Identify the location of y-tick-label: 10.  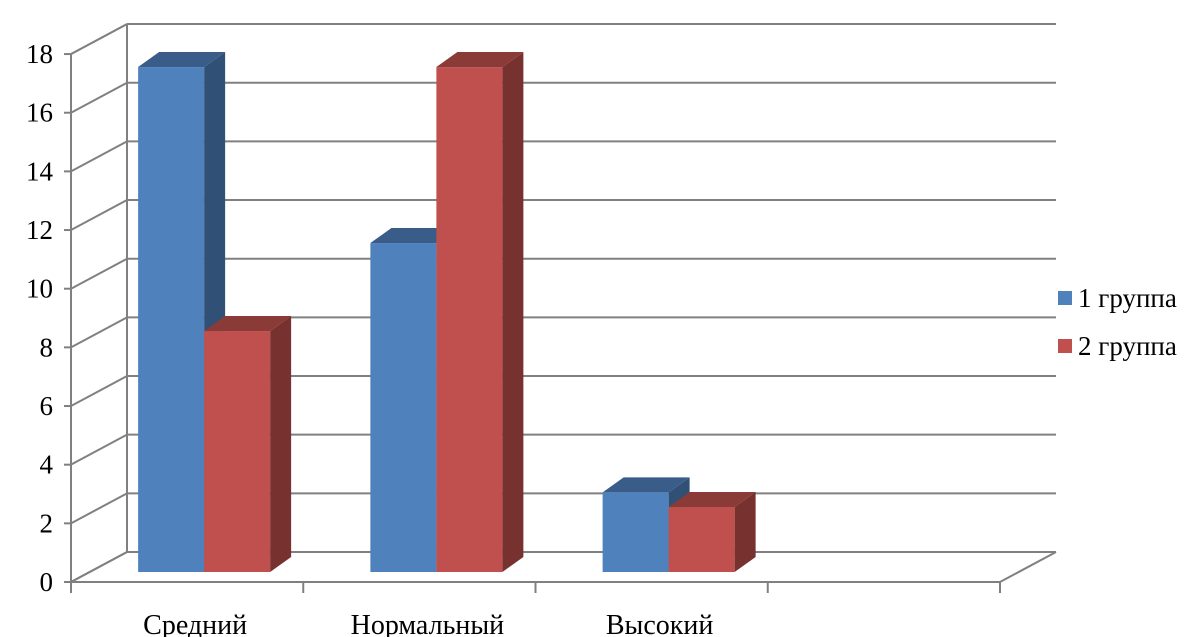
(39, 289).